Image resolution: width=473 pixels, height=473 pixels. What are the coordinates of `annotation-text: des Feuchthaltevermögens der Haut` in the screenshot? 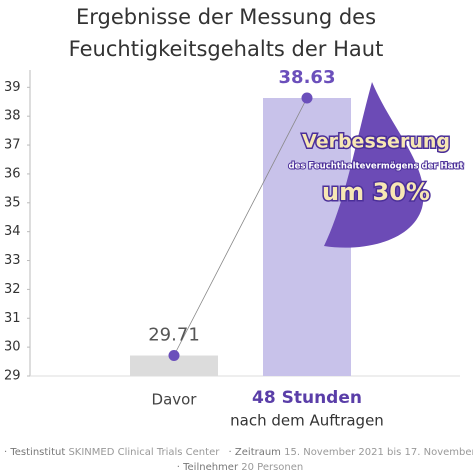 It's located at (376, 167).